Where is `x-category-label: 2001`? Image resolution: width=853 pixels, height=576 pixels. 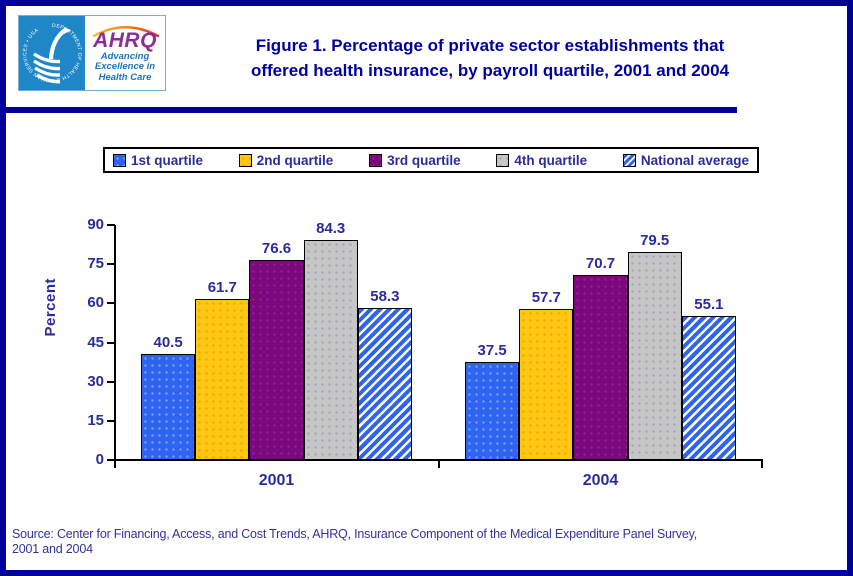 x-category-label: 2001 is located at coordinates (276, 480).